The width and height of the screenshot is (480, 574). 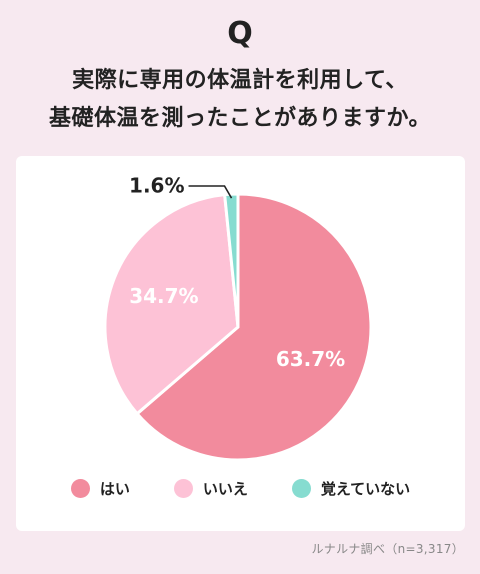 I want to click on legend-item-dont-remember: 覚えていない, so click(x=351, y=488).